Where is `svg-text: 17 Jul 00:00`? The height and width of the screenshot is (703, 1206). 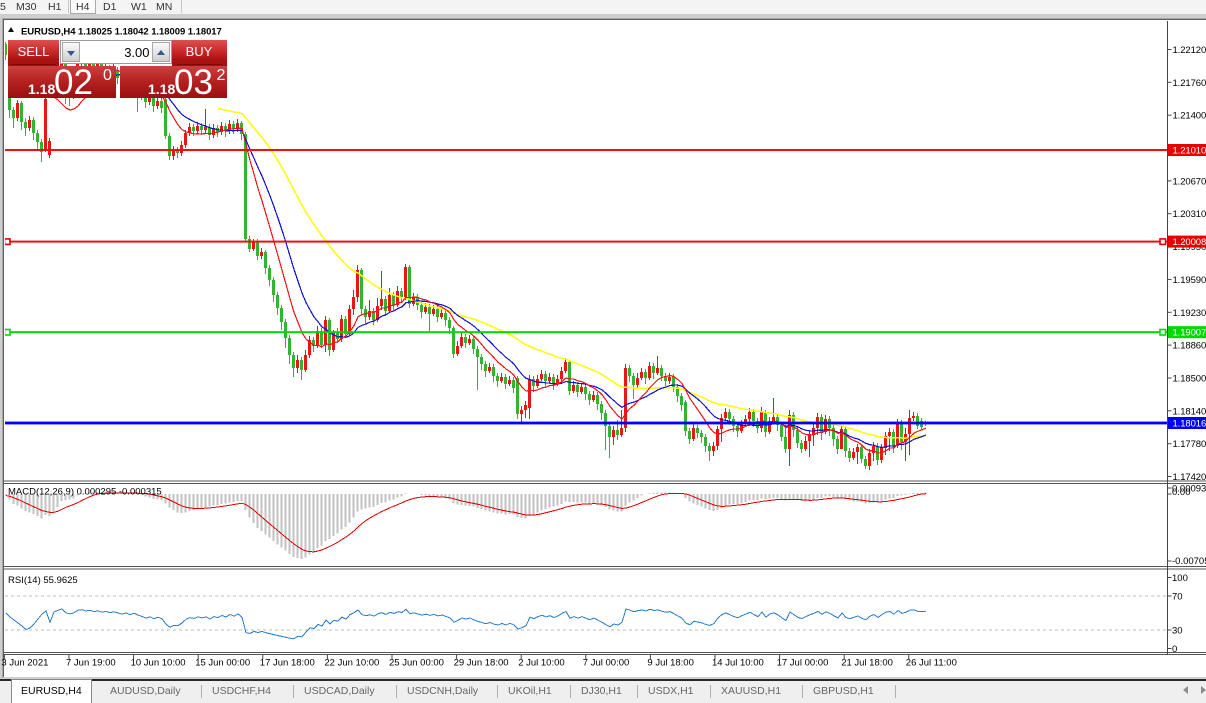
svg-text: 17 Jul 00:00 is located at coordinates (803, 663).